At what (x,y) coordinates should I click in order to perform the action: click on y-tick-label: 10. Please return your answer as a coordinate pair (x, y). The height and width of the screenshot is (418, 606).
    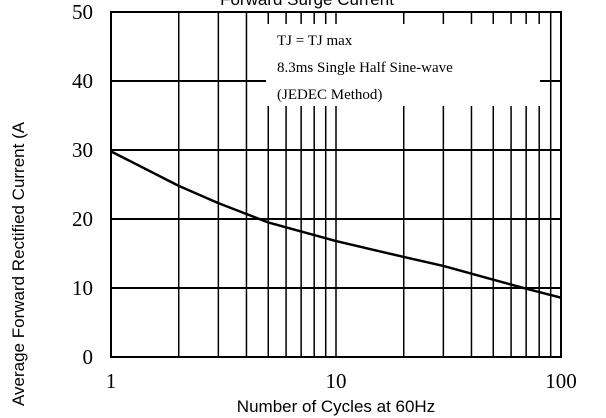
    Looking at the image, I should click on (82, 288).